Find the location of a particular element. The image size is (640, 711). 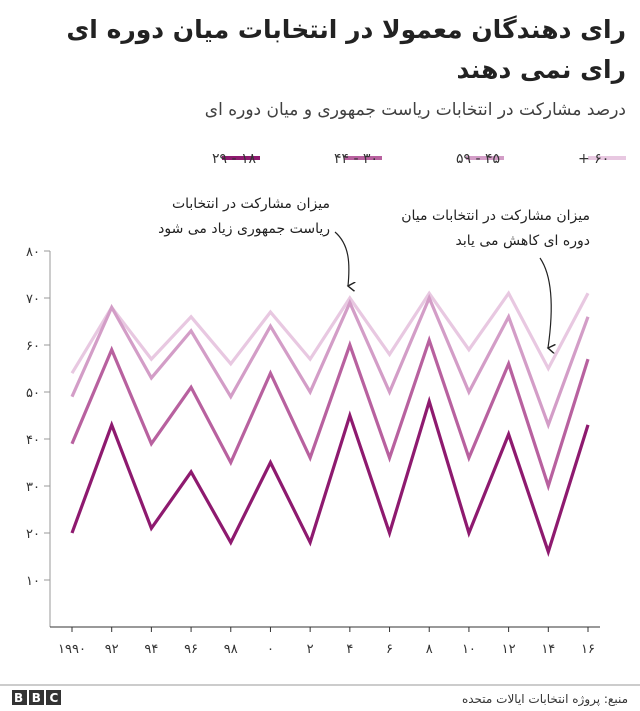

x-tick-label: ۱۲ is located at coordinates (509, 649).